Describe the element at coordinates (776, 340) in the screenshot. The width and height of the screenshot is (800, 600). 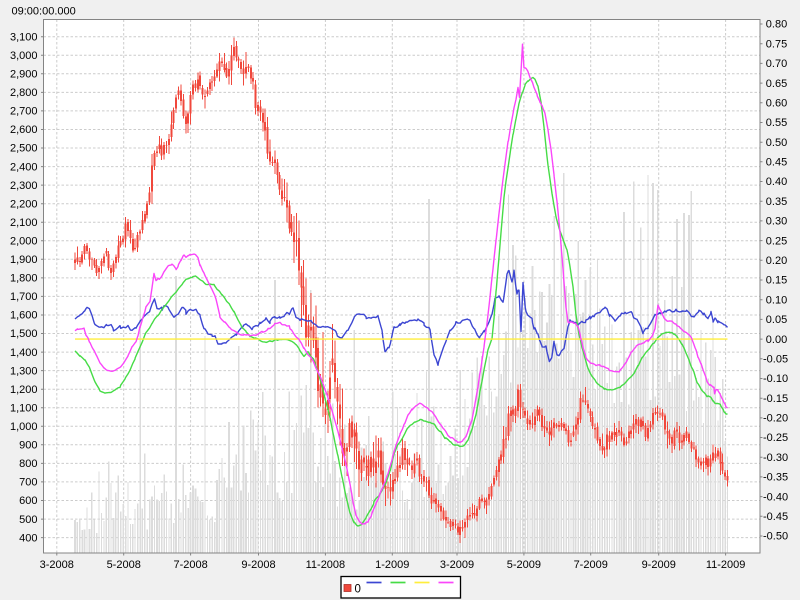
I see `svg-text: 0.00` at that location.